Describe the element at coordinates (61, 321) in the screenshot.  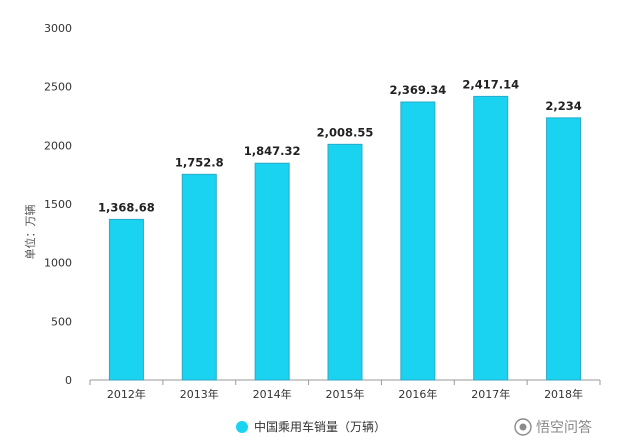
I see `y-tick-label: 500` at that location.